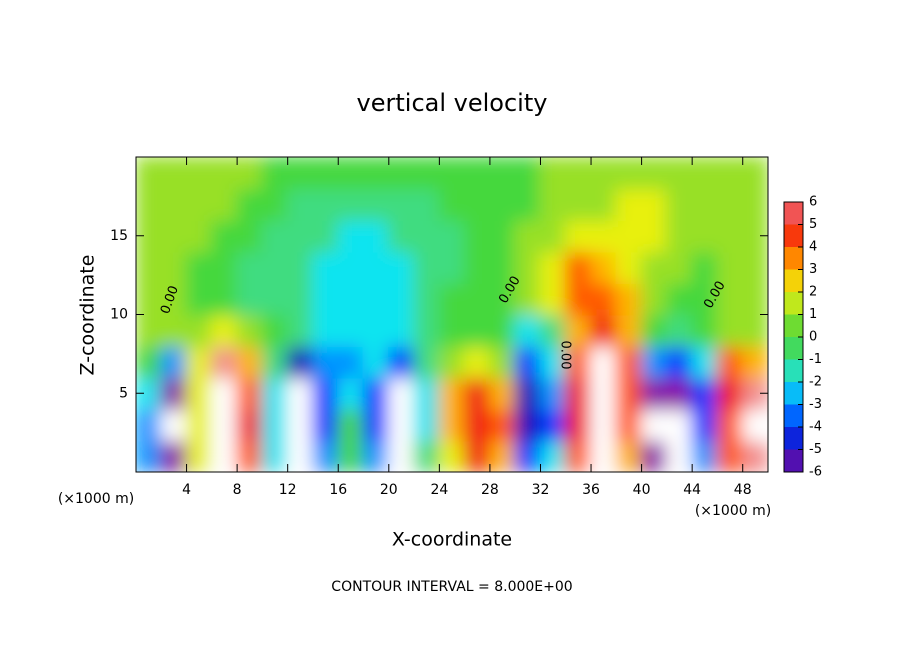 Image resolution: width=904 pixels, height=658 pixels. What do you see at coordinates (490, 490) in the screenshot?
I see `x-tick-label: 28` at bounding box center [490, 490].